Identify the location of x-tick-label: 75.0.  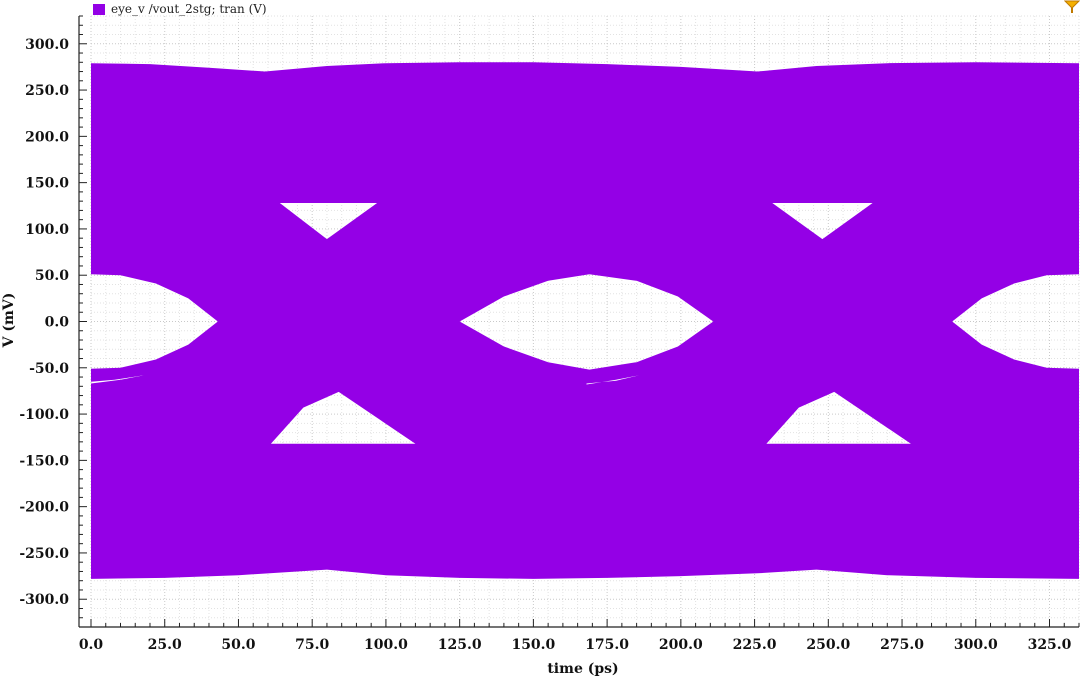
(312, 645).